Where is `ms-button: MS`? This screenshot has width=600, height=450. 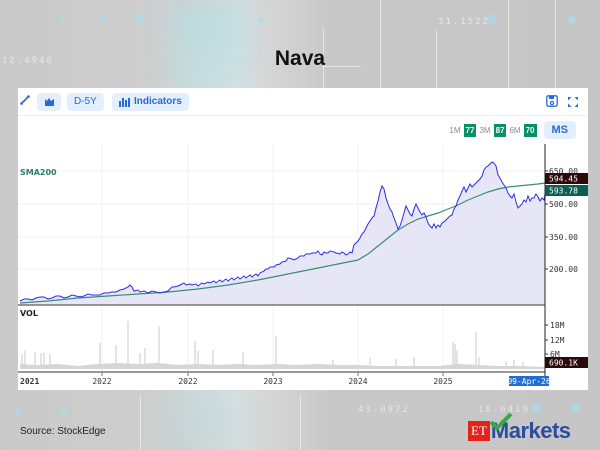
ms-button: MS is located at coordinates (559, 130).